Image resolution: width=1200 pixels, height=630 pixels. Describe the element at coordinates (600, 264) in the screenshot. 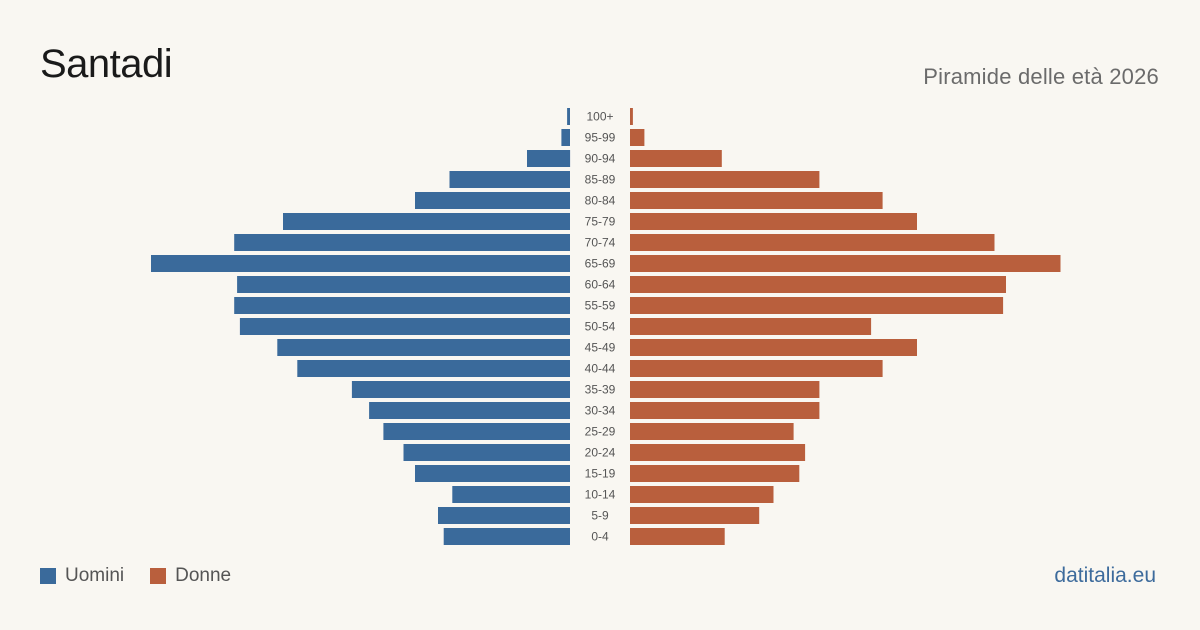

I see `age-label-65-69: 65-69` at that location.